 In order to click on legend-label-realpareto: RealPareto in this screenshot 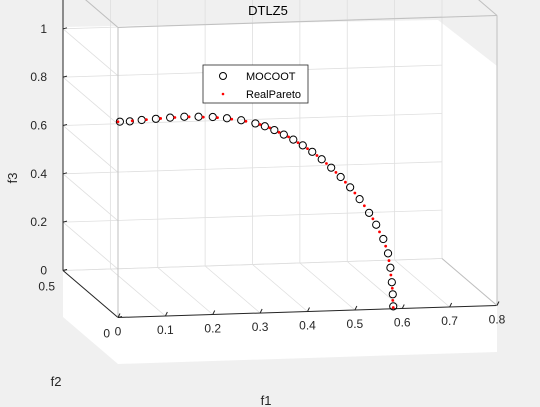, I will do `click(273, 95)`.